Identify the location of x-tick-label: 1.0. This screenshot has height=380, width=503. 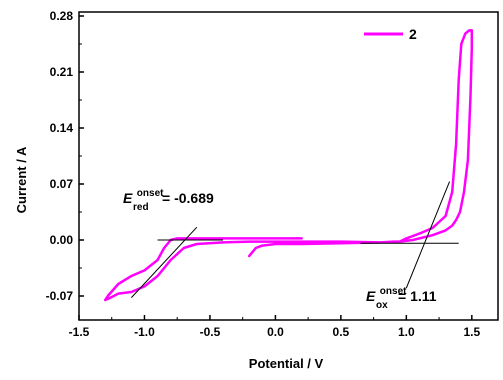
(406, 332).